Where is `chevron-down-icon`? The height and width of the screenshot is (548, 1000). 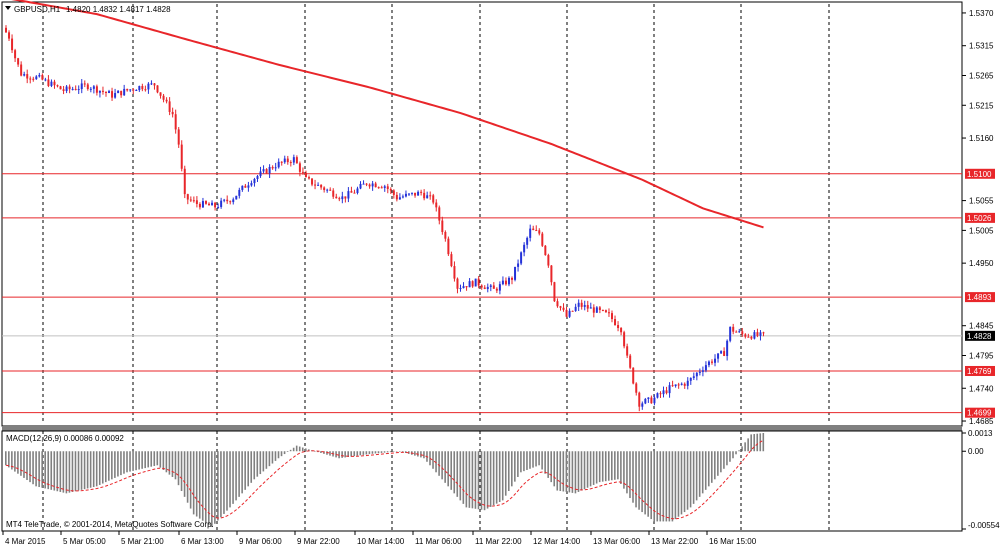 chevron-down-icon is located at coordinates (8, 8).